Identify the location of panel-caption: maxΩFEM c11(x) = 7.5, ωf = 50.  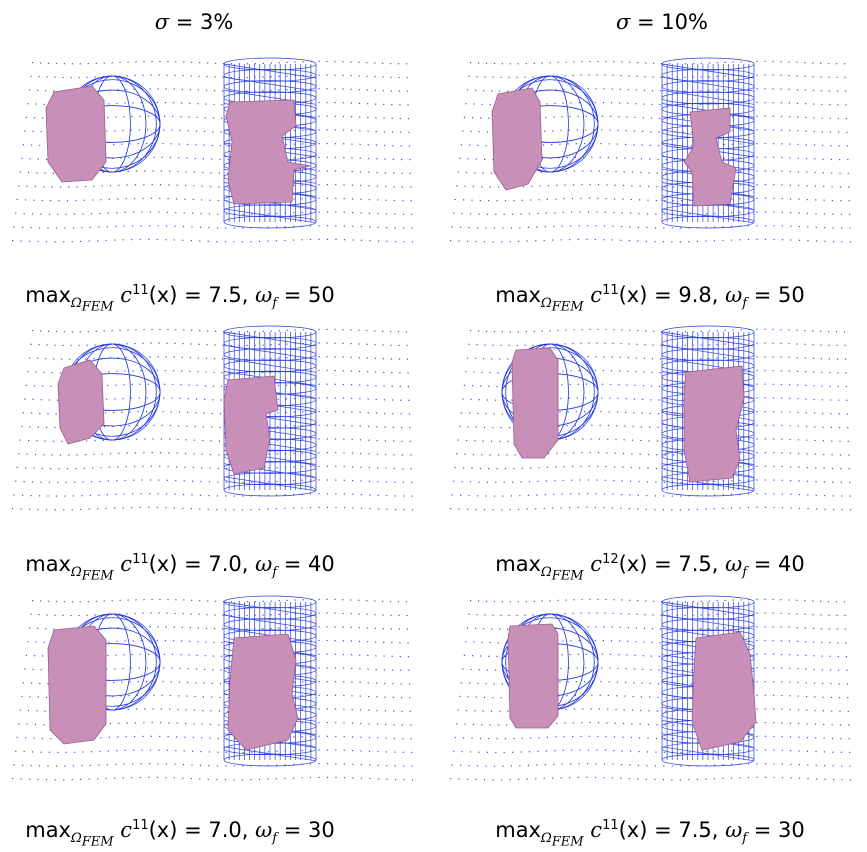
(180, 299).